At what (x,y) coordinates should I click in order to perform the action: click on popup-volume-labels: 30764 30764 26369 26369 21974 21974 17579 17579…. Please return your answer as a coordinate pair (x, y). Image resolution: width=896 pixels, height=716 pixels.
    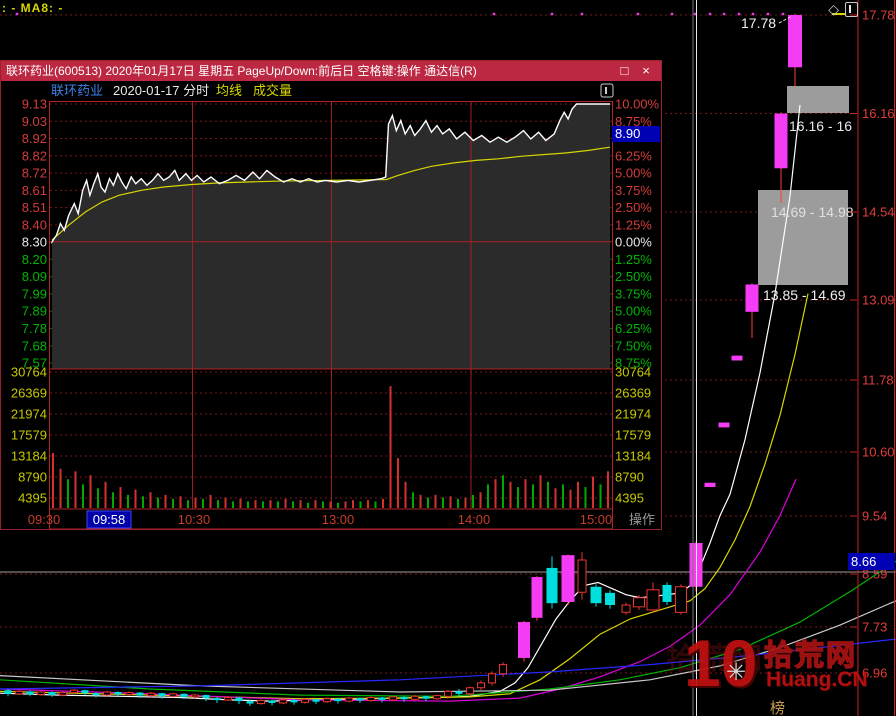
    Looking at the image, I should click on (331, 435).